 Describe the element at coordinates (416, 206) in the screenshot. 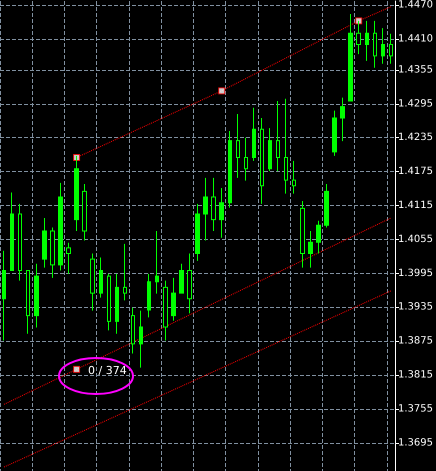

I see `y-tick-label: 1.4115` at that location.